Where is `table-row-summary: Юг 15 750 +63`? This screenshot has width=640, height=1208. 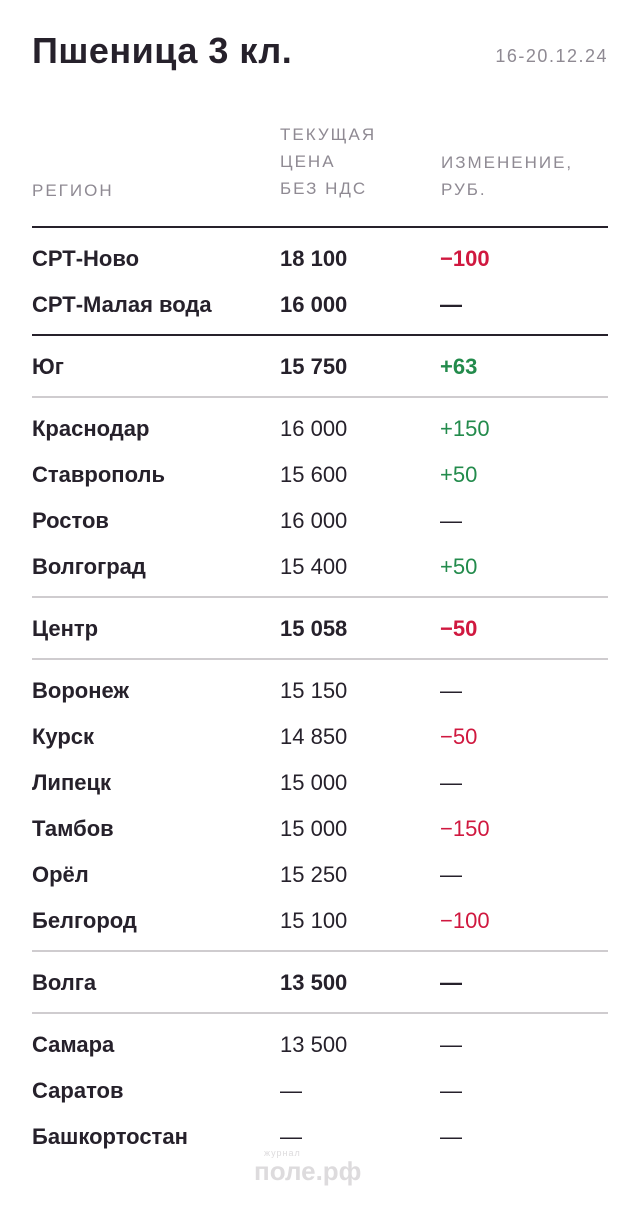 table-row-summary: Юг 15 750 +63 is located at coordinates (320, 367).